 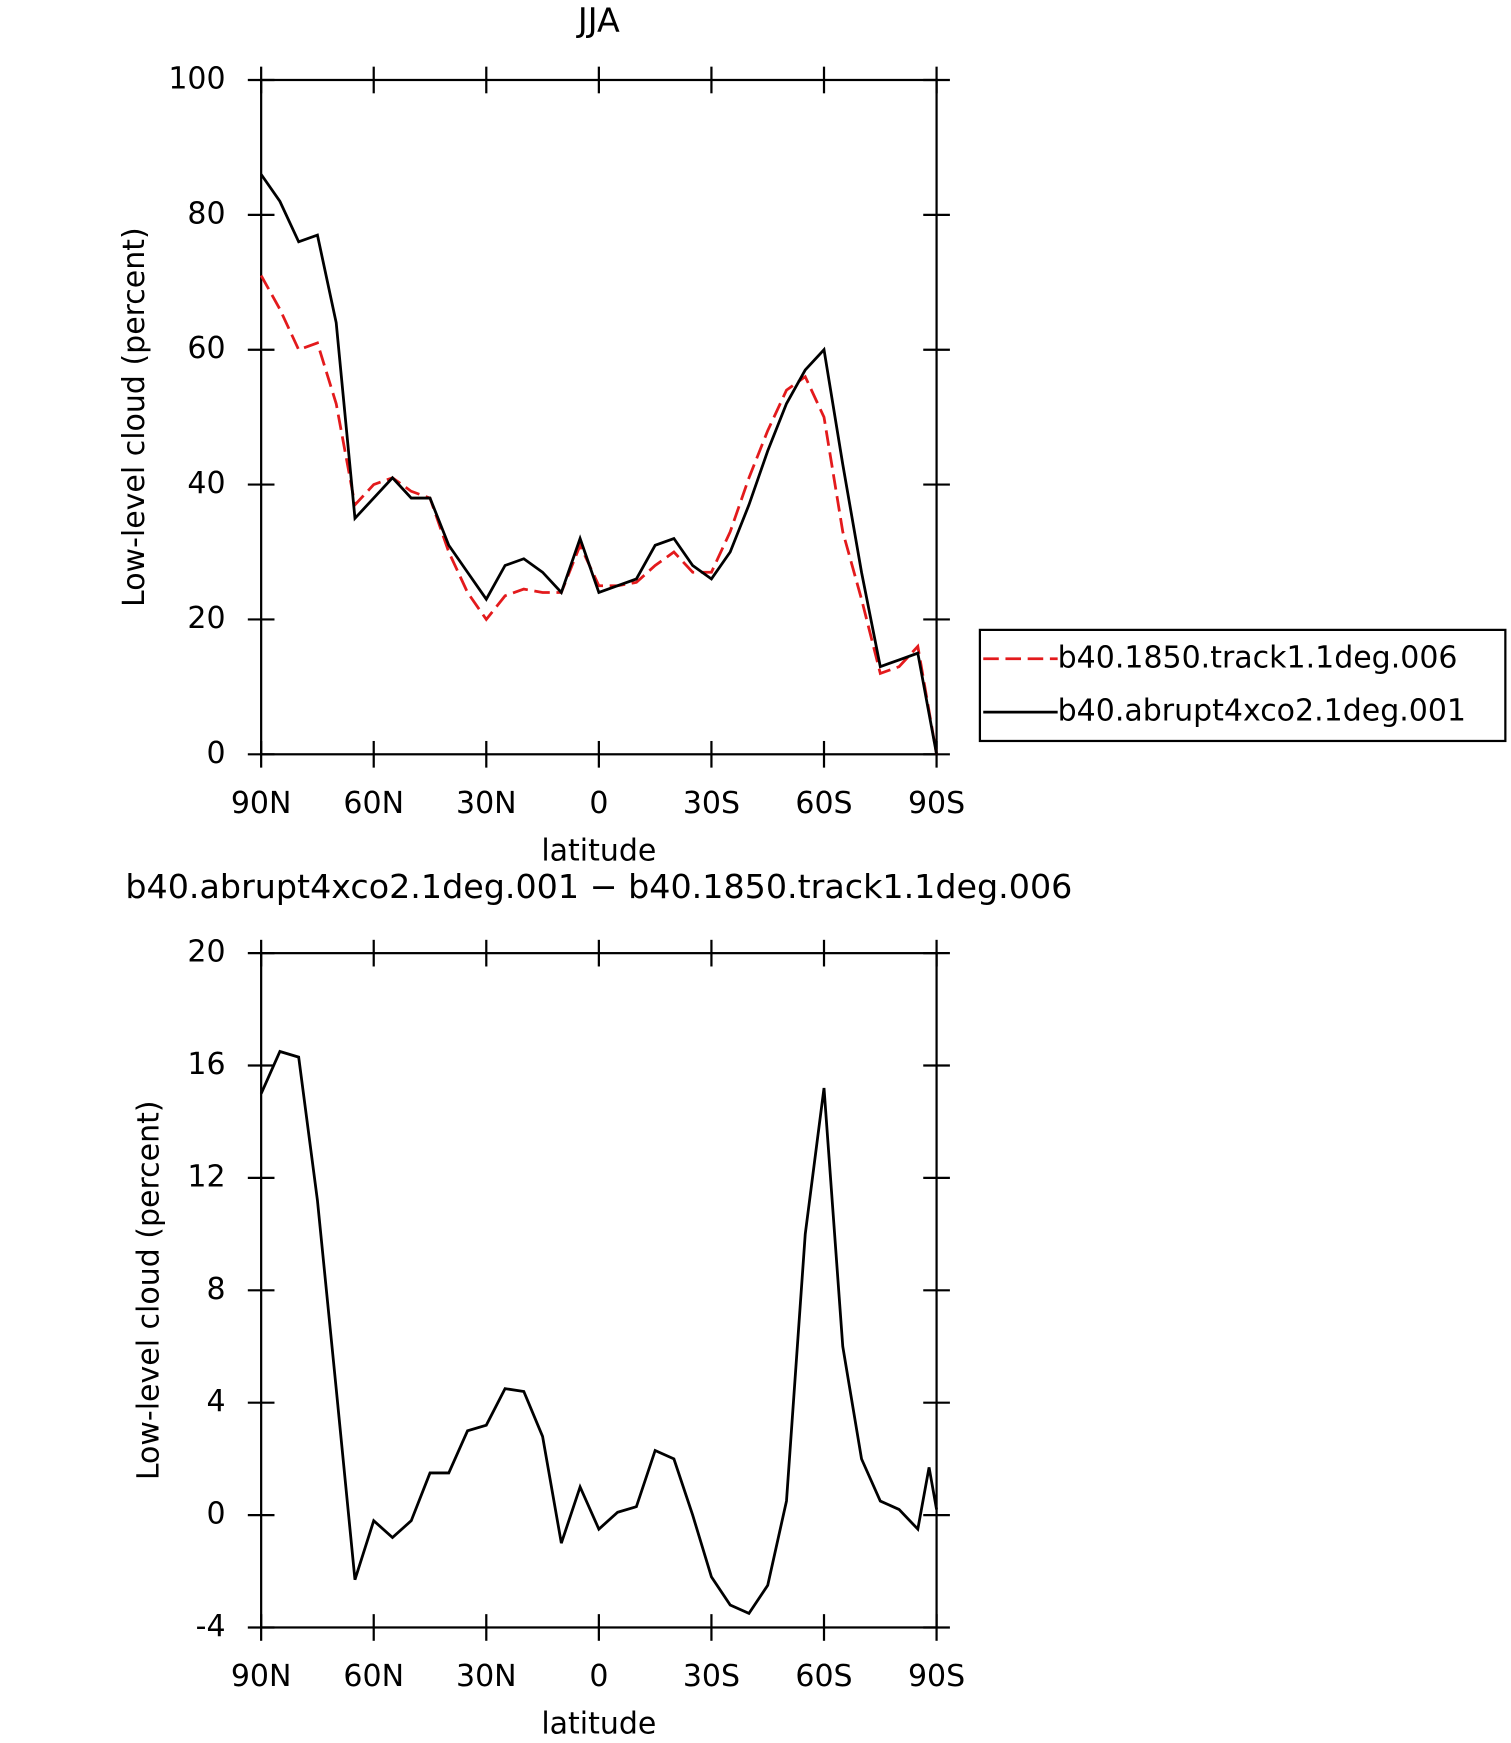 I want to click on y-tick-label: -4, so click(x=211, y=1626).